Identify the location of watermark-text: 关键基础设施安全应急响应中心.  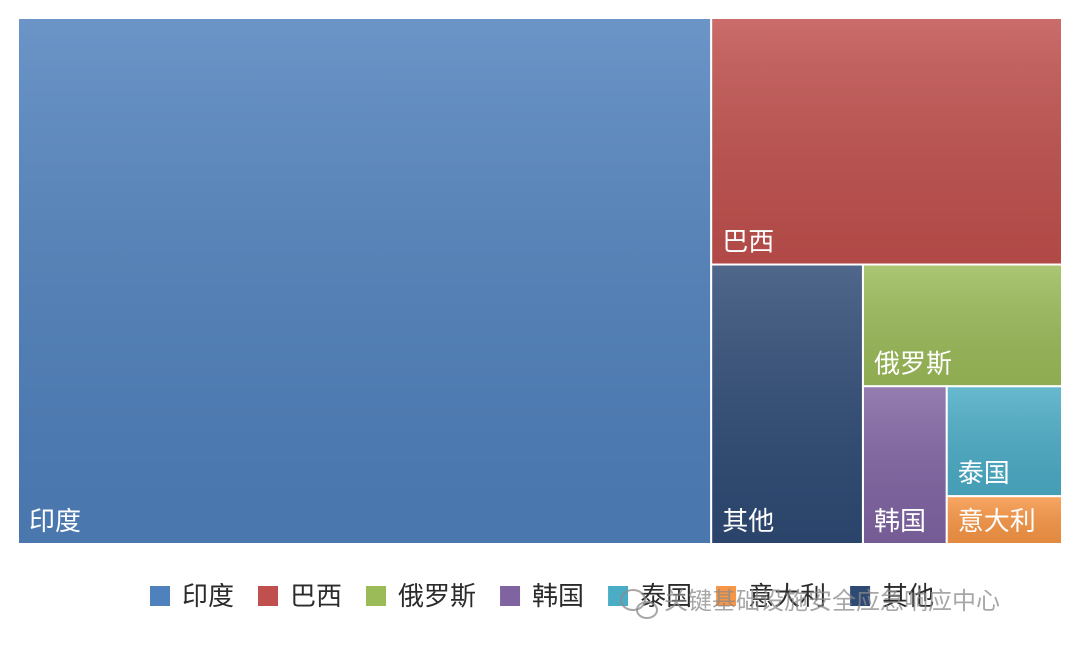
(832, 601).